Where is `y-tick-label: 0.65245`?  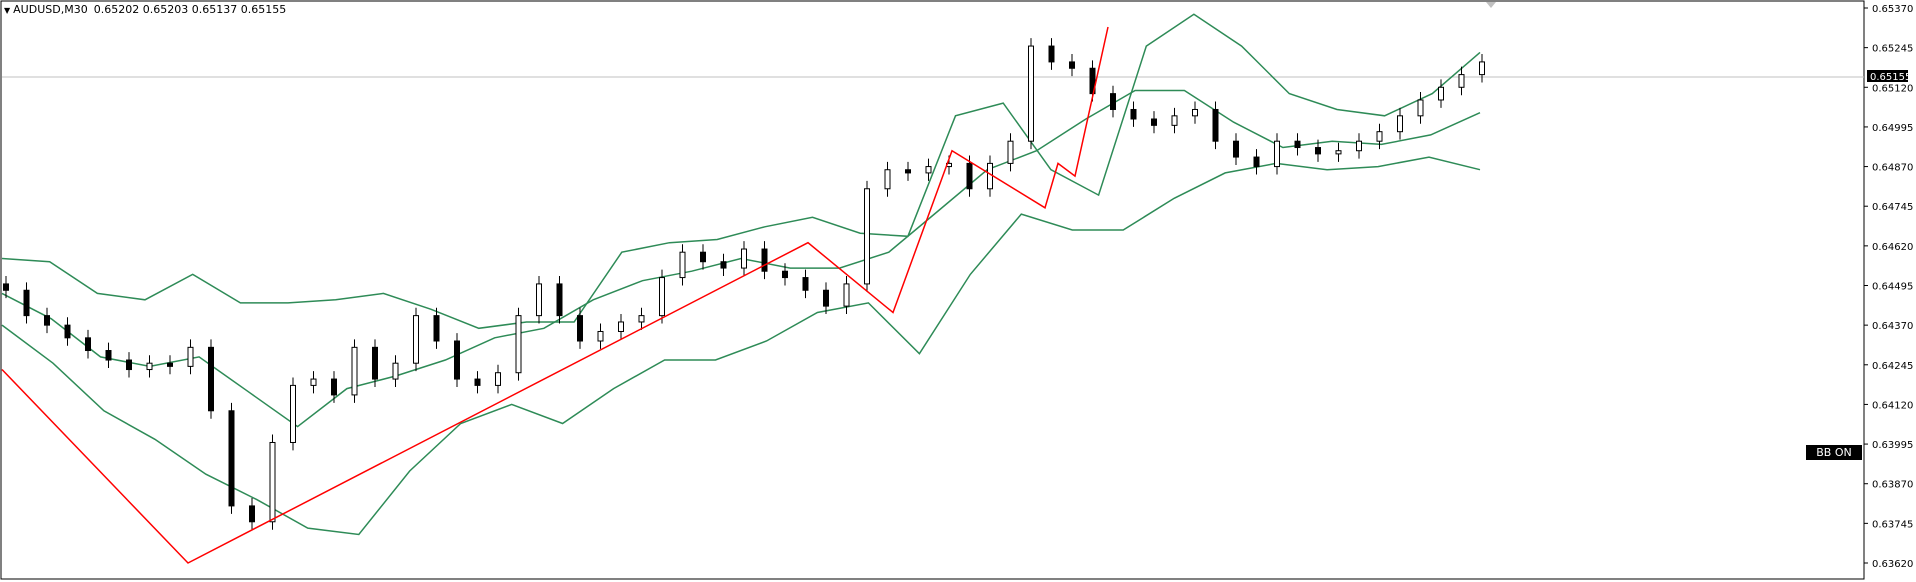
y-tick-label: 0.65245 is located at coordinates (1892, 49).